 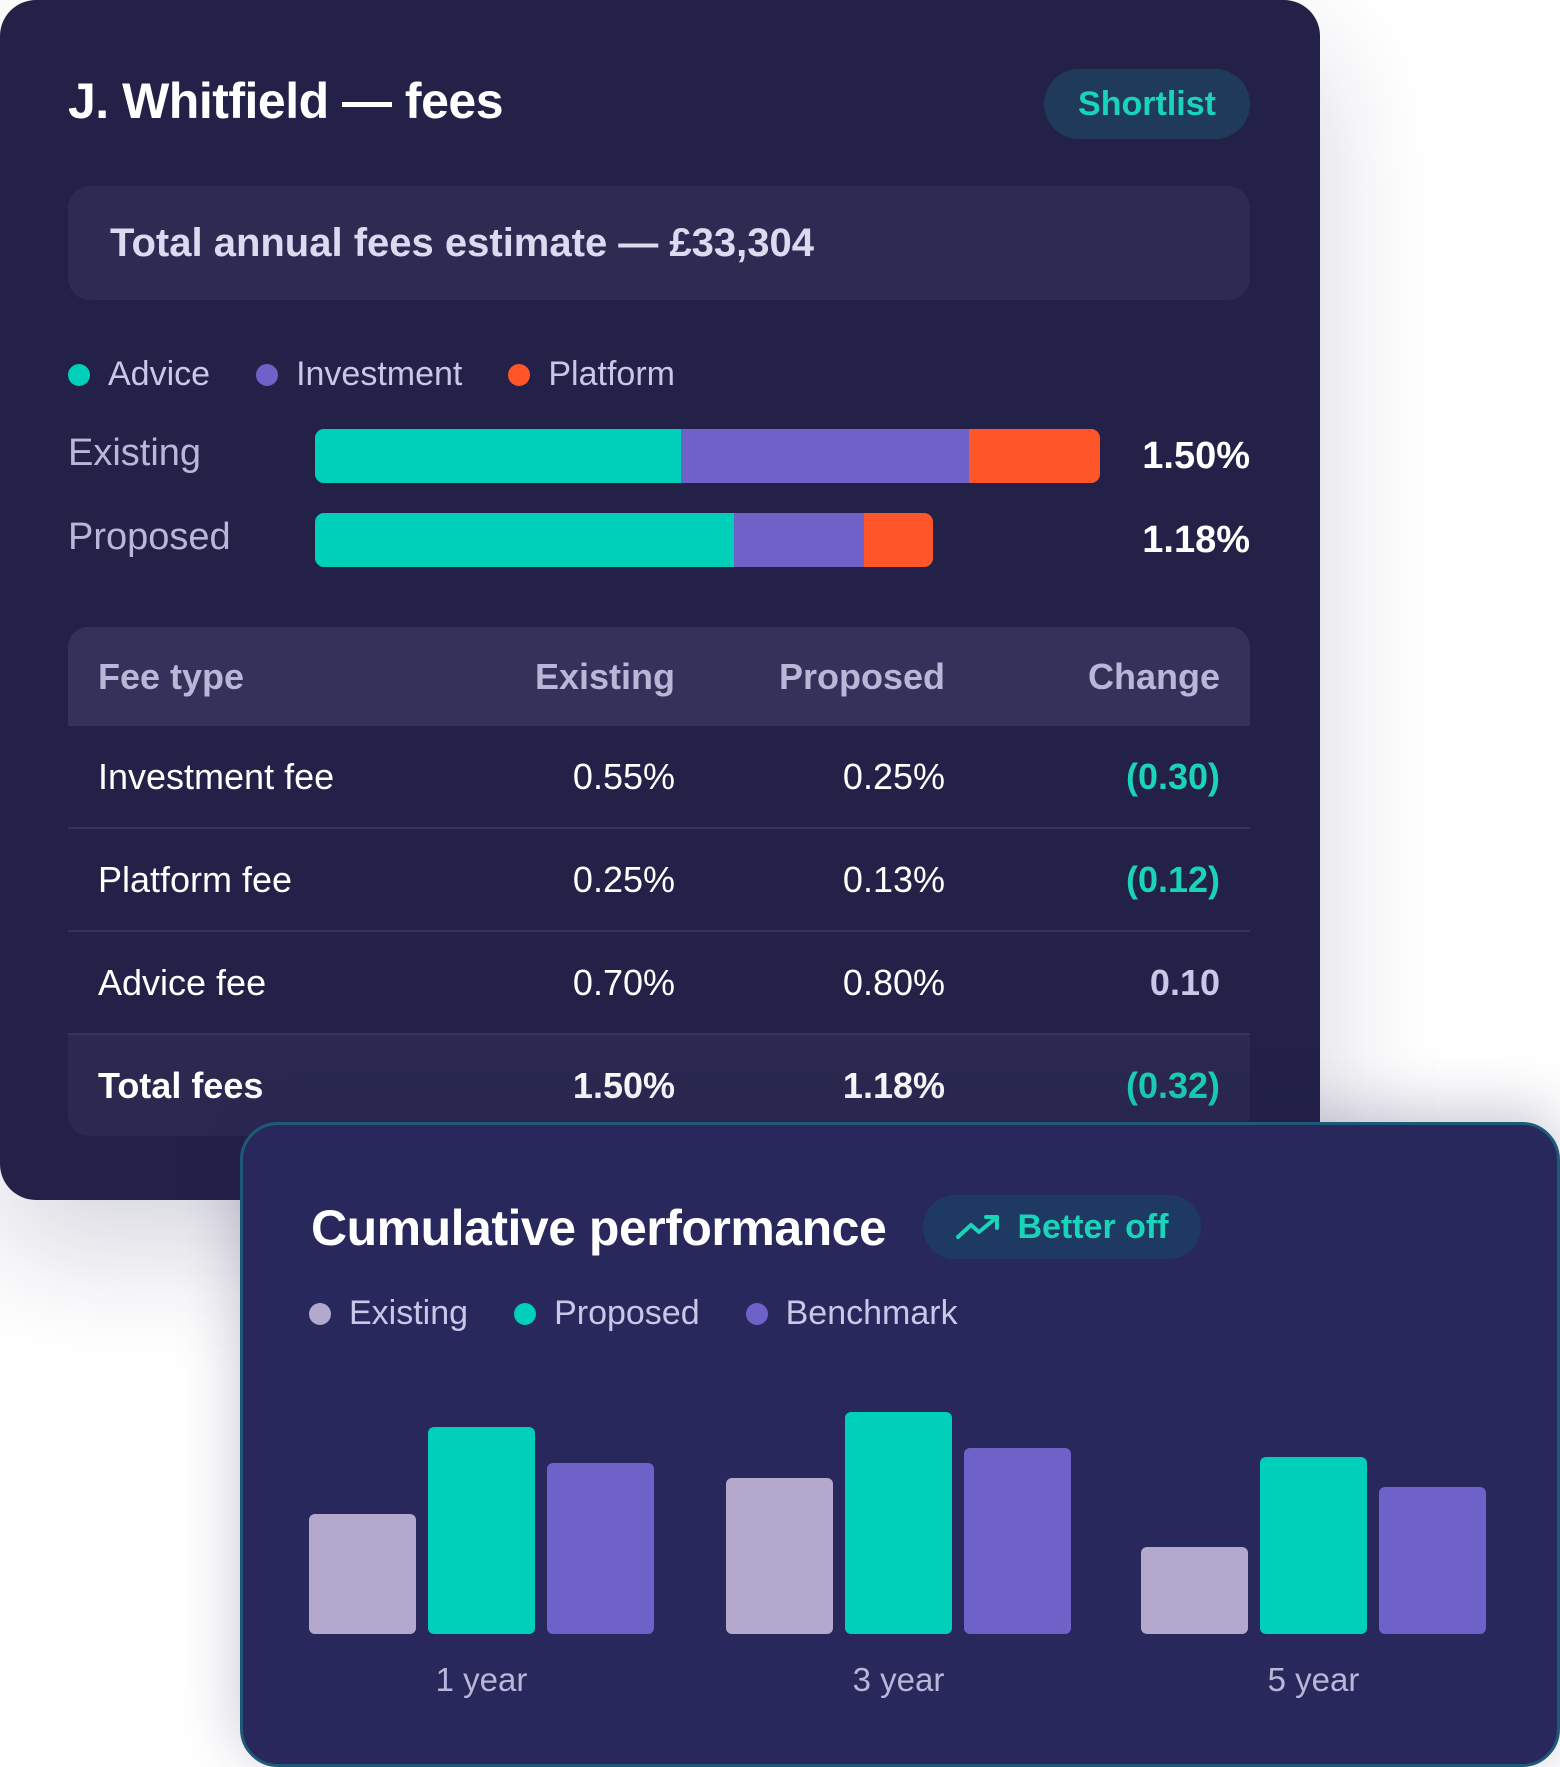 I want to click on header-existing: Existing, so click(x=575, y=676).